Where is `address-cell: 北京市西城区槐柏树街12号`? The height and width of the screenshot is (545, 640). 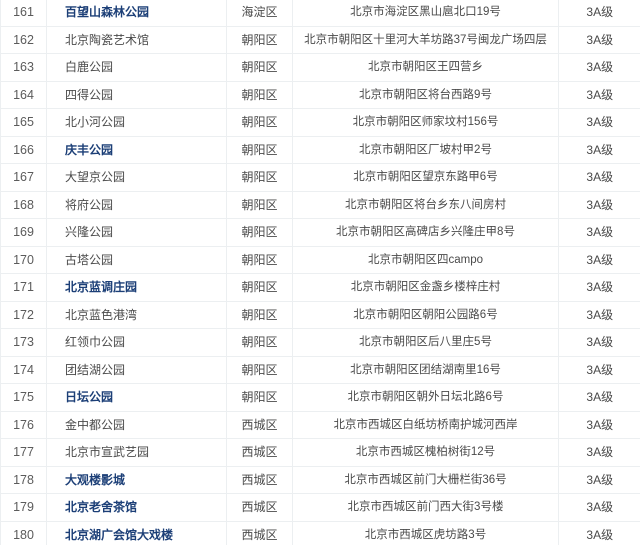
address-cell: 北京市西城区槐柏树街12号 is located at coordinates (425, 452).